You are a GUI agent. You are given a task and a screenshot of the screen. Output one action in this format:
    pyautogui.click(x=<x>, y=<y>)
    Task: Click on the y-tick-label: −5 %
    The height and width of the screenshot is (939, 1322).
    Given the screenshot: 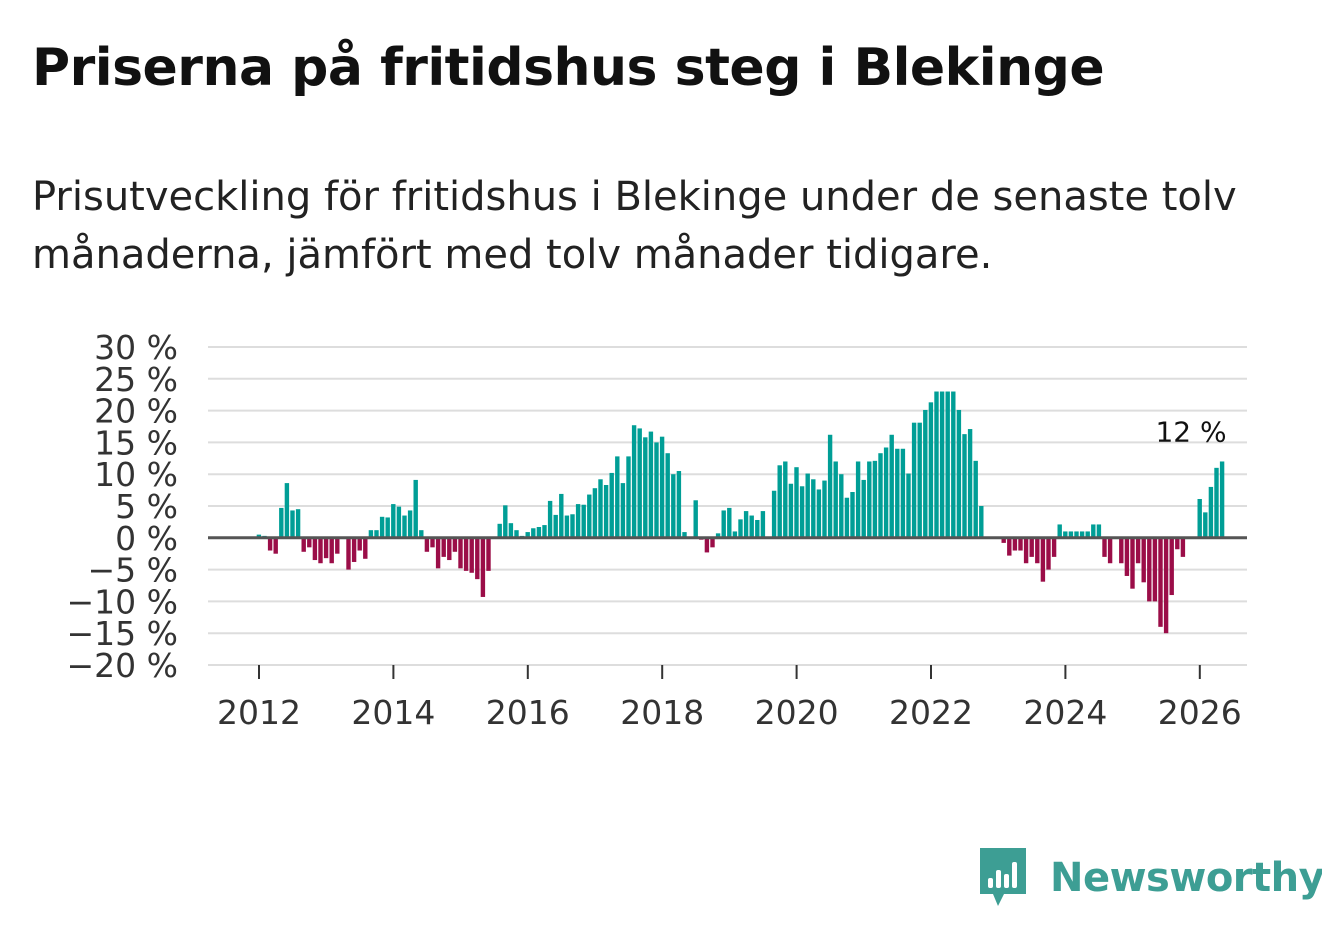 What is the action you would take?
    pyautogui.click(x=133, y=570)
    